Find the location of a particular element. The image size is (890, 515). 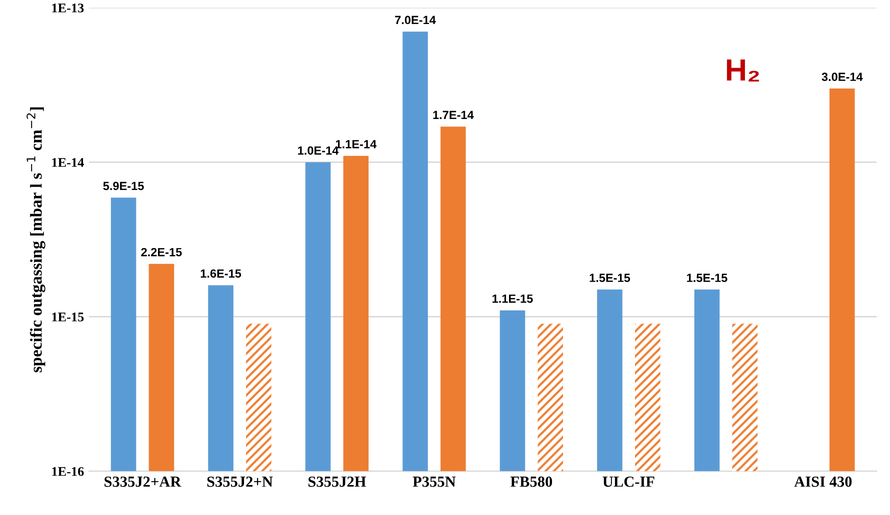

data-label: 3.0E-14 is located at coordinates (842, 77).